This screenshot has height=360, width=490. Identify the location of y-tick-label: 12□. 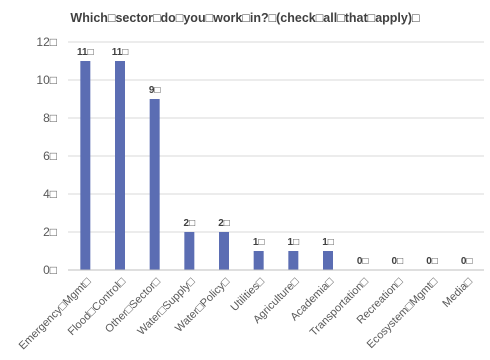
(46, 42).